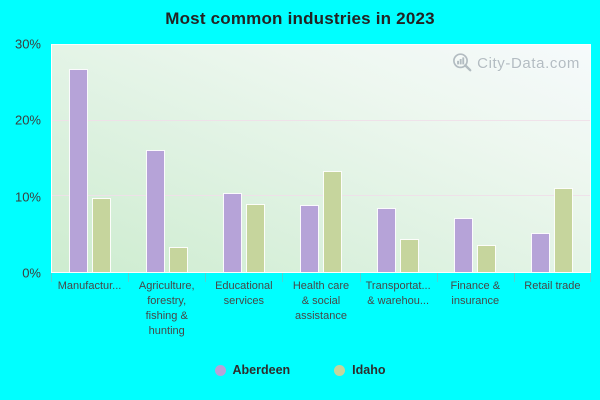 The width and height of the screenshot is (600, 400). Describe the element at coordinates (462, 62) in the screenshot. I see `magnifier-bars-icon` at that location.